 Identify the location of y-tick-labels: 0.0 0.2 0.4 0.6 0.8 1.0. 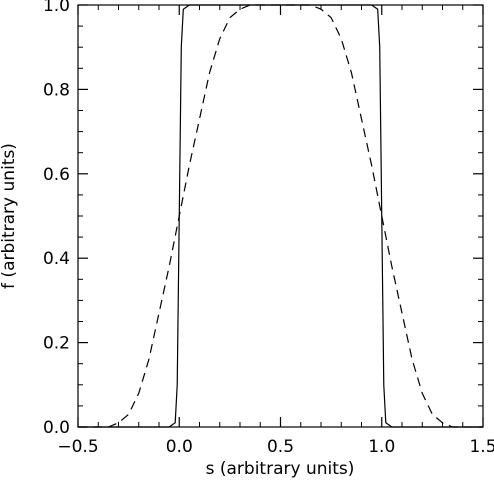
(56, 219).